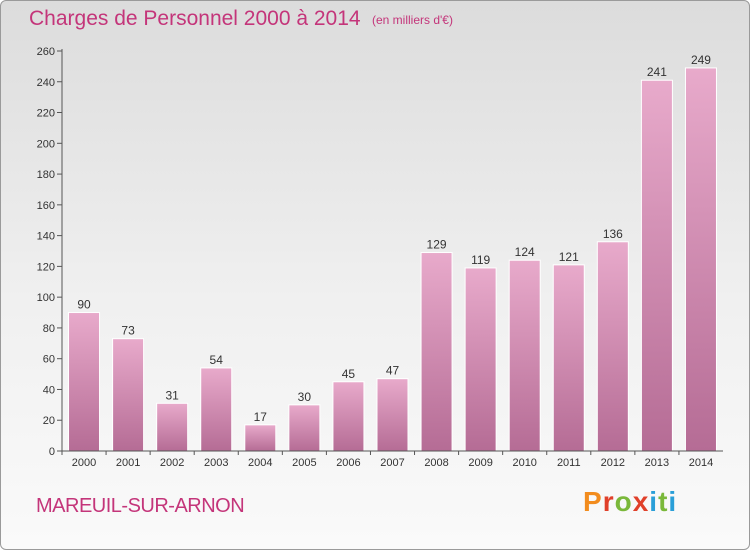  I want to click on data-label: 54, so click(217, 360).